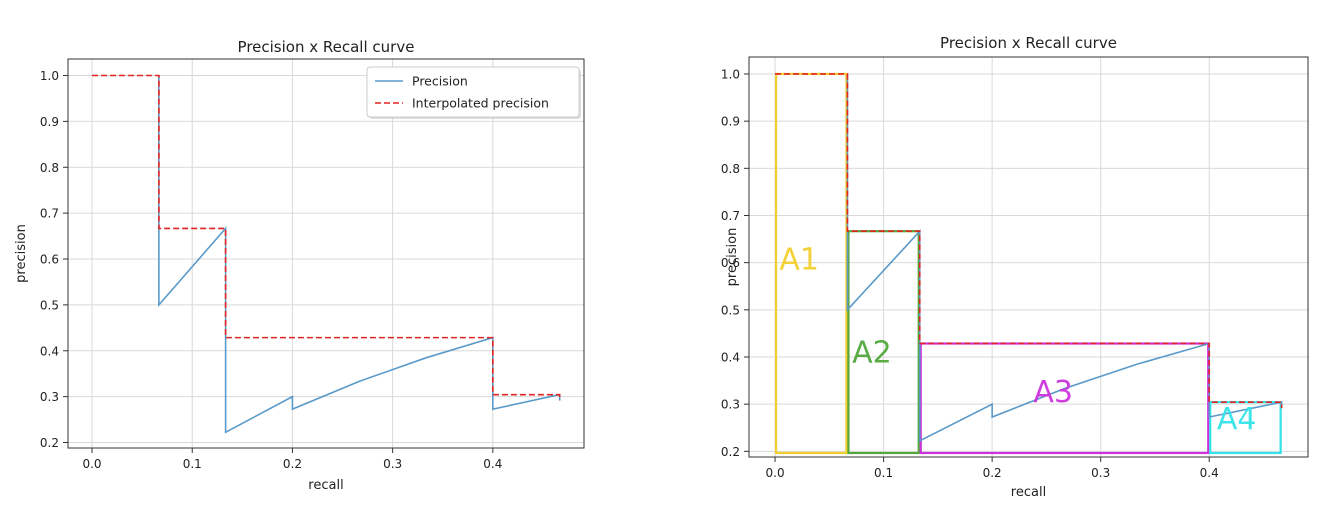 The height and width of the screenshot is (522, 1332). Describe the element at coordinates (49, 76) in the screenshot. I see `left-y-tick-label: 1.0` at that location.